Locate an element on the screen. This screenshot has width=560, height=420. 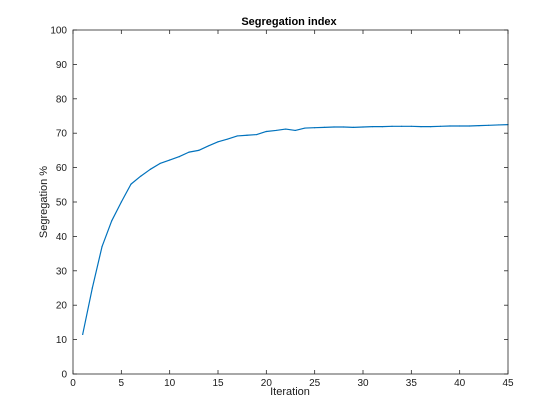
y-tick-label: 60 is located at coordinates (62, 168).